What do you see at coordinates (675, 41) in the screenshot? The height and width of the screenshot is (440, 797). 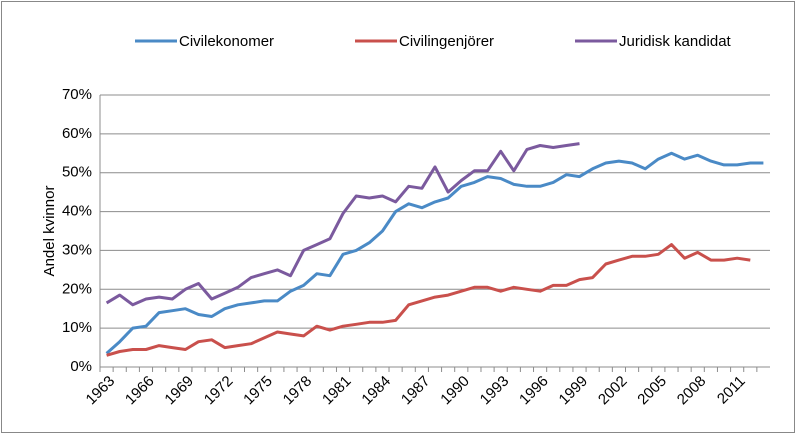 I see `legend-label: Juridisk kandidat` at bounding box center [675, 41].